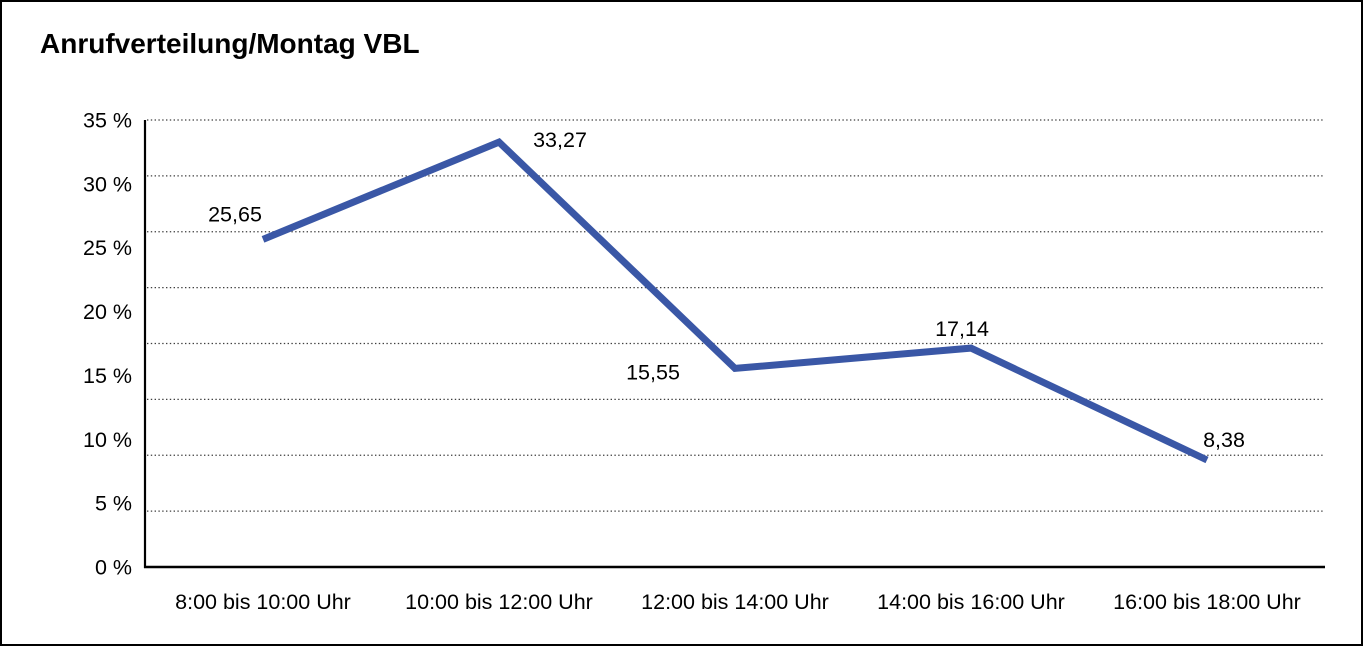  Describe the element at coordinates (107, 376) in the screenshot. I see `y-tick-label: 15 %` at that location.